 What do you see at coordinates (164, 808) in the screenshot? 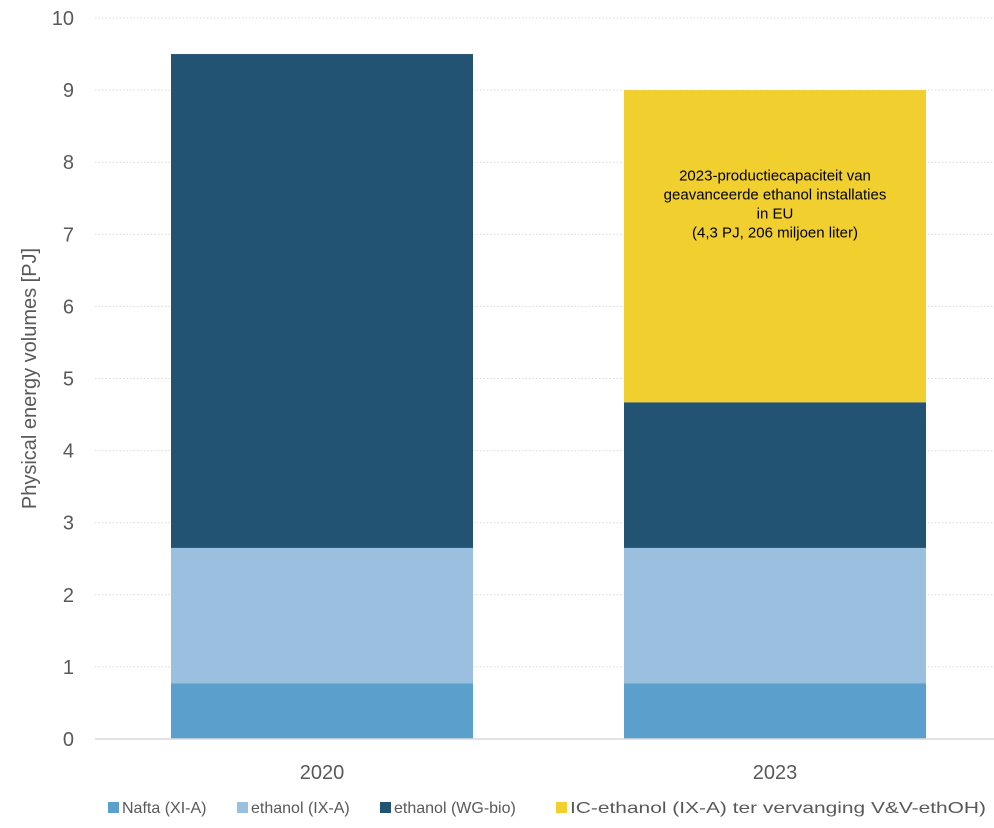
I see `legend-label: Nafta (XI-A)` at bounding box center [164, 808].